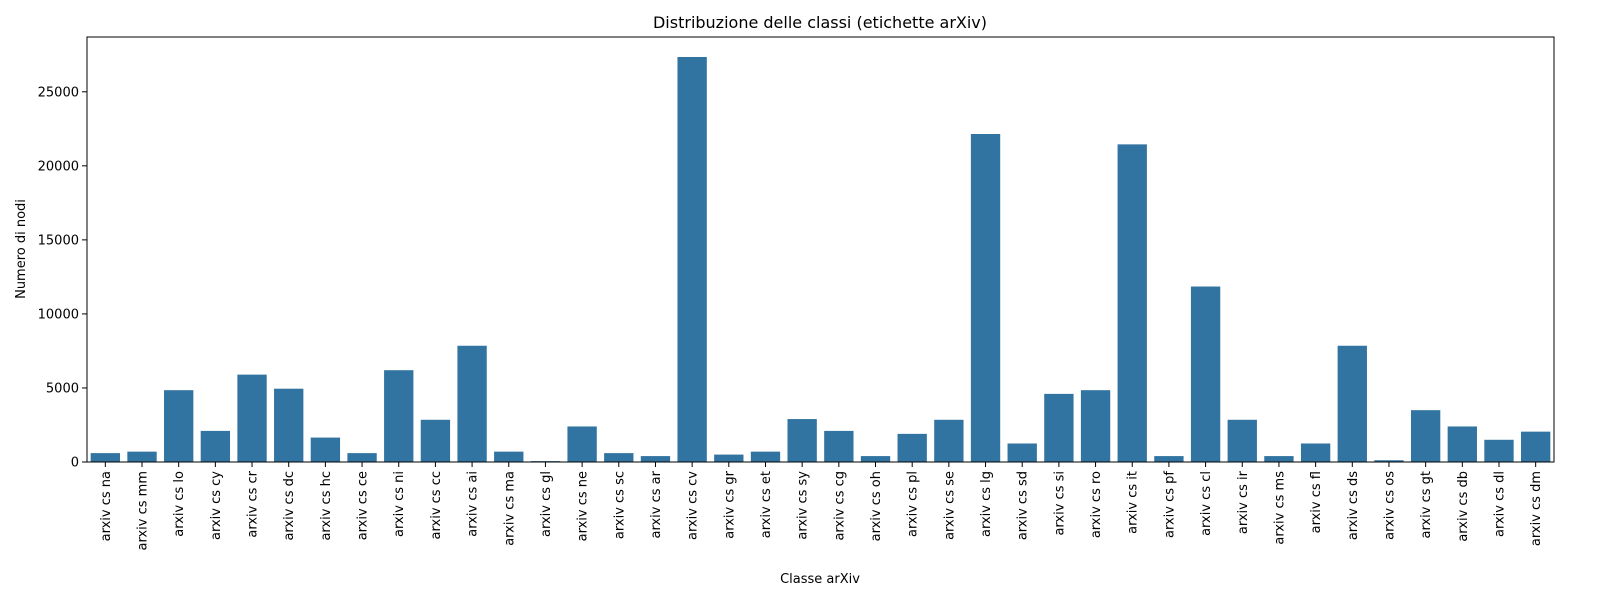 The image size is (1600, 600). What do you see at coordinates (436, 505) in the screenshot?
I see `x-tick-label: arxiv cs cc` at bounding box center [436, 505].